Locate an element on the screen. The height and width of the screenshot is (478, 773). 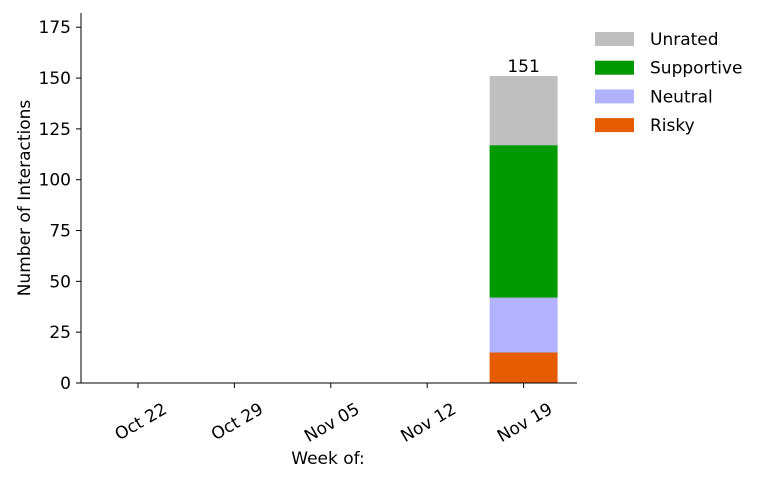
legend-label-neutral: Neutral is located at coordinates (681, 97).